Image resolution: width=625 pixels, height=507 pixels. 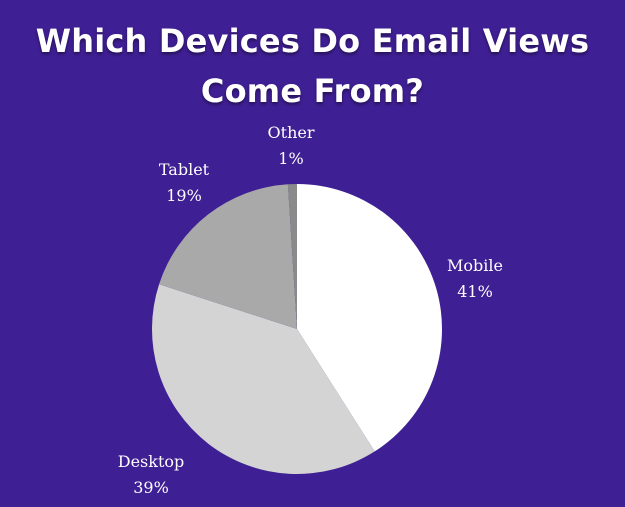 I want to click on slice-value-mobile: 41%, so click(x=475, y=291).